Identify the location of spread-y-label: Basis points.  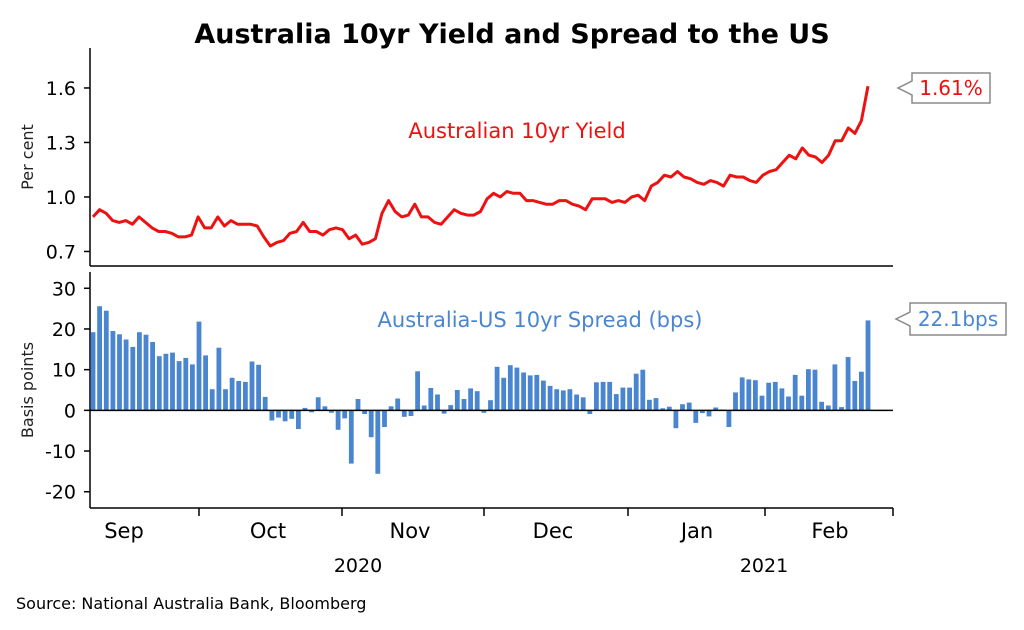
(27, 390).